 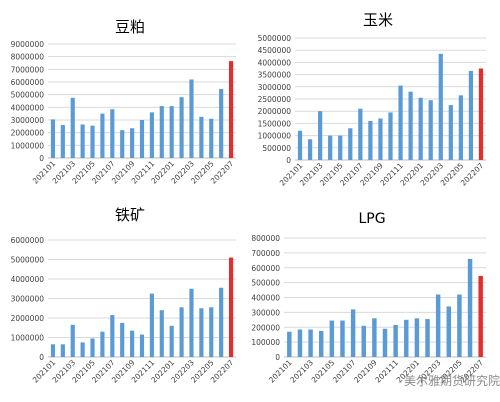 I want to click on corn-y-tick-label: 3500000, so click(x=275, y=75).